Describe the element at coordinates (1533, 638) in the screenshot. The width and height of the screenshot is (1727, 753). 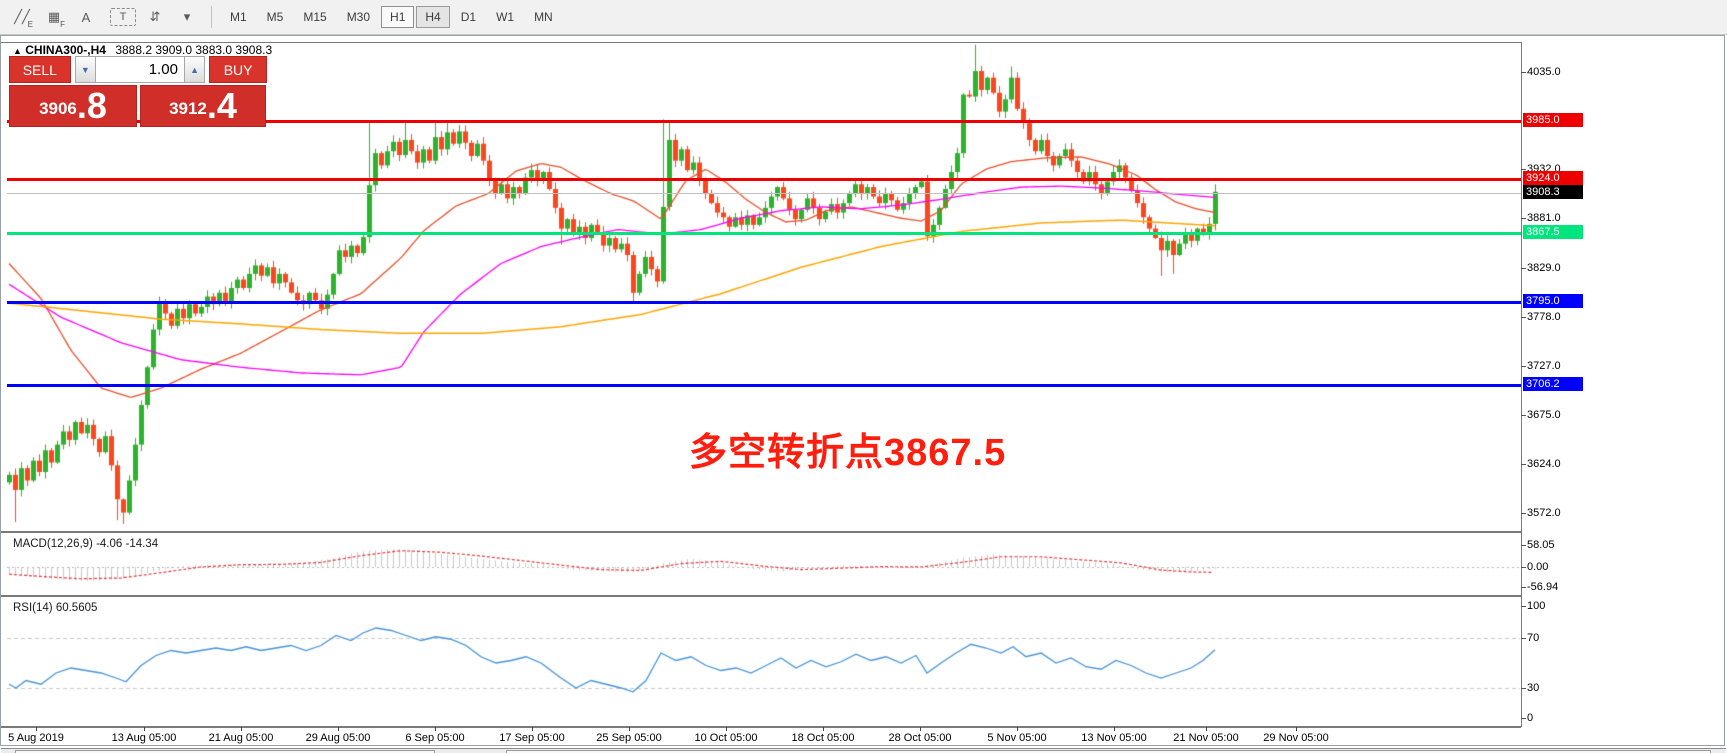
I see `price-axis-label: 70` at that location.